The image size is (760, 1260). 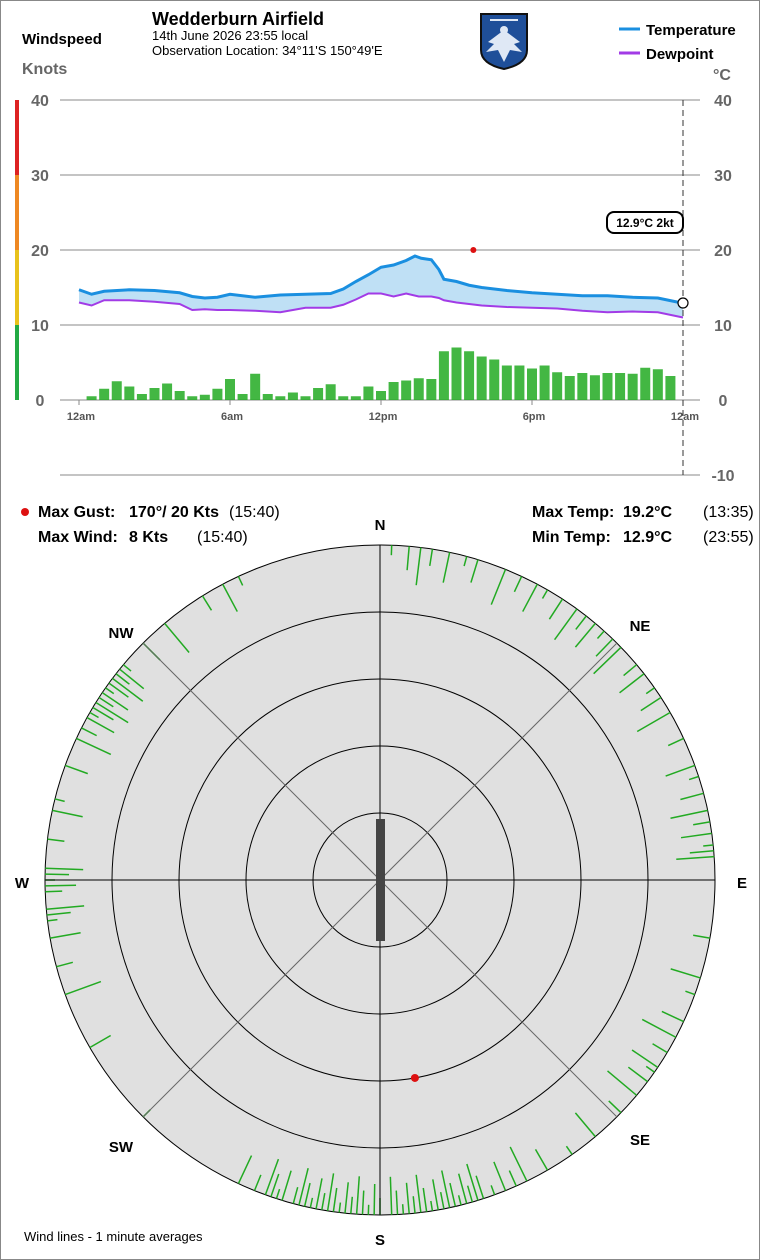 What do you see at coordinates (645, 223) in the screenshot?
I see `readout-text: 12.9°C 2kt` at bounding box center [645, 223].